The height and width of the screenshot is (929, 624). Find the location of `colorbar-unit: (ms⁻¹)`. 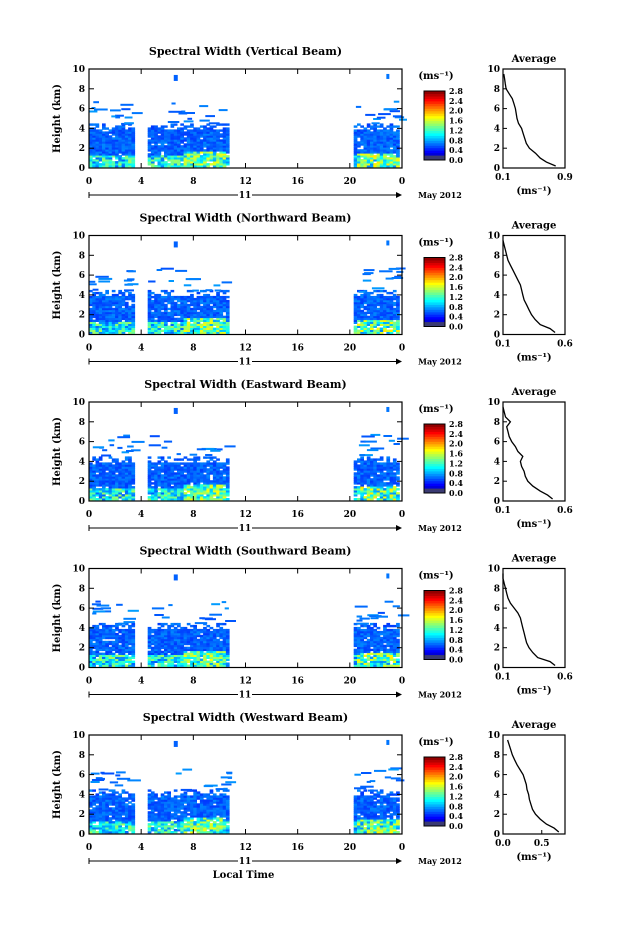

colorbar-unit: (ms⁻¹) is located at coordinates (435, 243).